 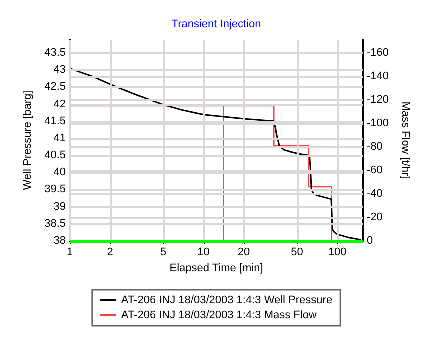 What do you see at coordinates (227, 300) in the screenshot?
I see `legend-label: AT-206 INJ 18/03/2003 1:4:3 Well Pressure` at bounding box center [227, 300].